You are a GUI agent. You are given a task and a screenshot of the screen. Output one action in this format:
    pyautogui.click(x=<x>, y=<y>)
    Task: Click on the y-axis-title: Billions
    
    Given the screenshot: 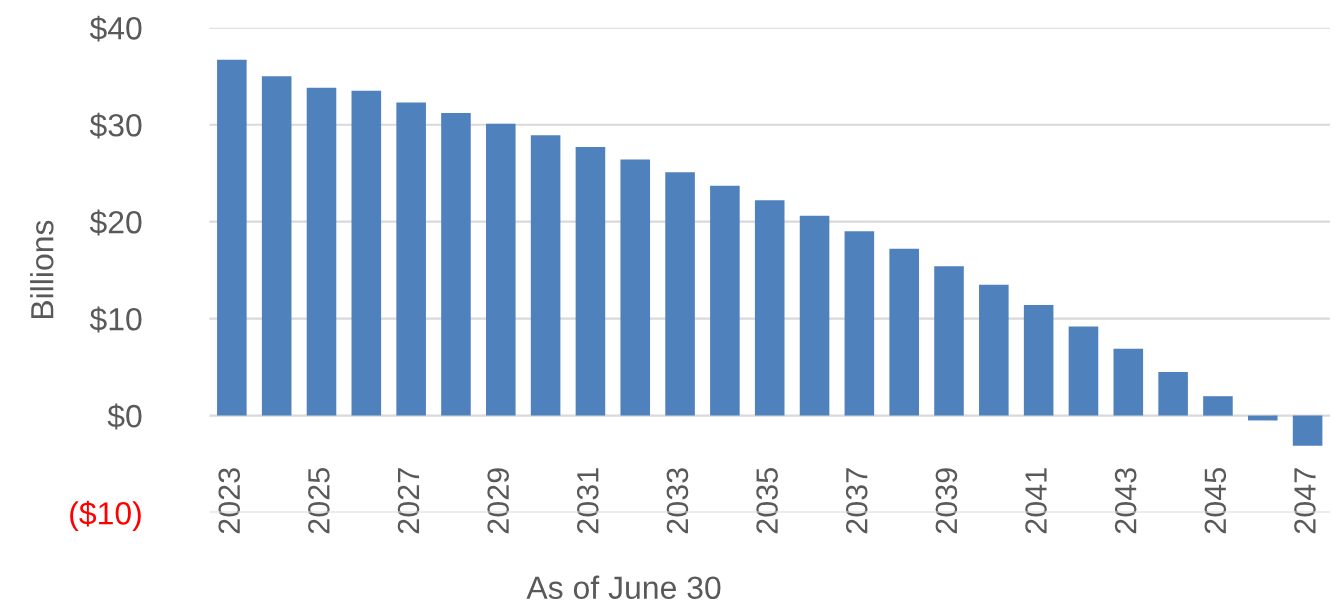 What is the action you would take?
    pyautogui.click(x=42, y=269)
    